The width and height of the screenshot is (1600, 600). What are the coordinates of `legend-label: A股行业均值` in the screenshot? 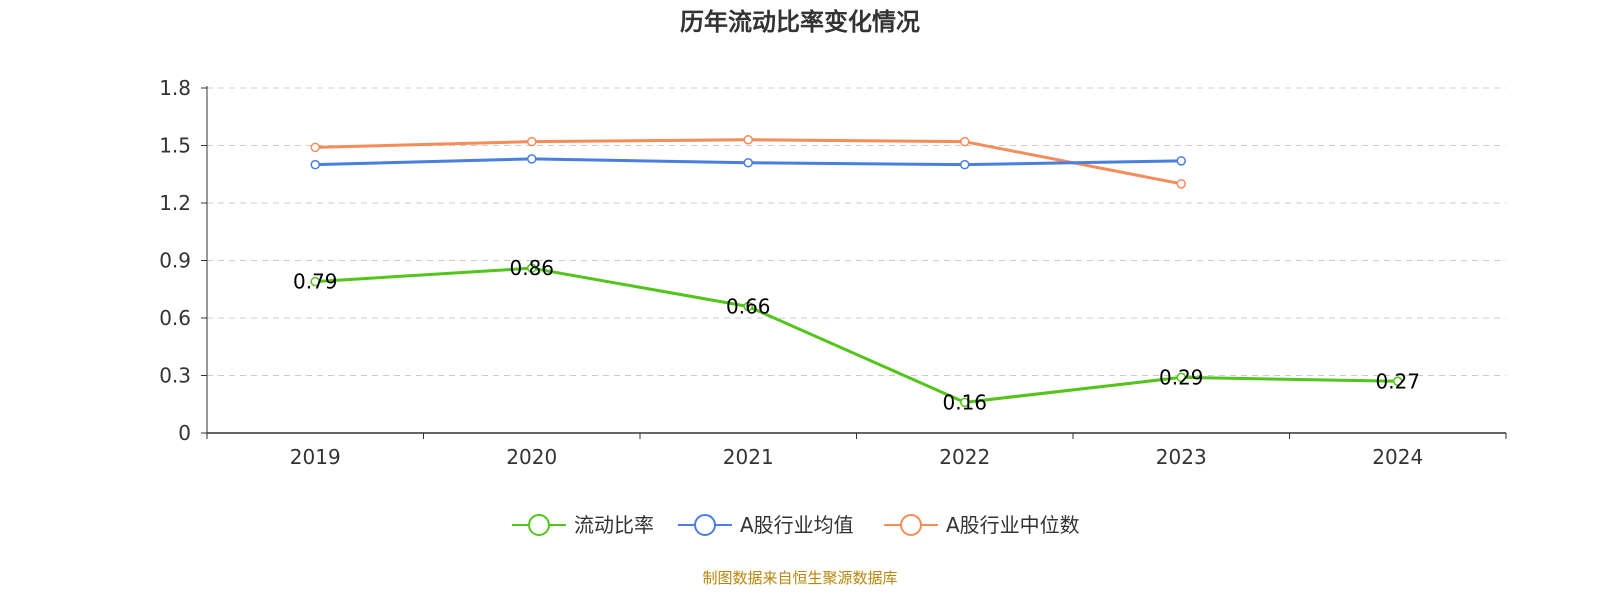 It's located at (797, 525).